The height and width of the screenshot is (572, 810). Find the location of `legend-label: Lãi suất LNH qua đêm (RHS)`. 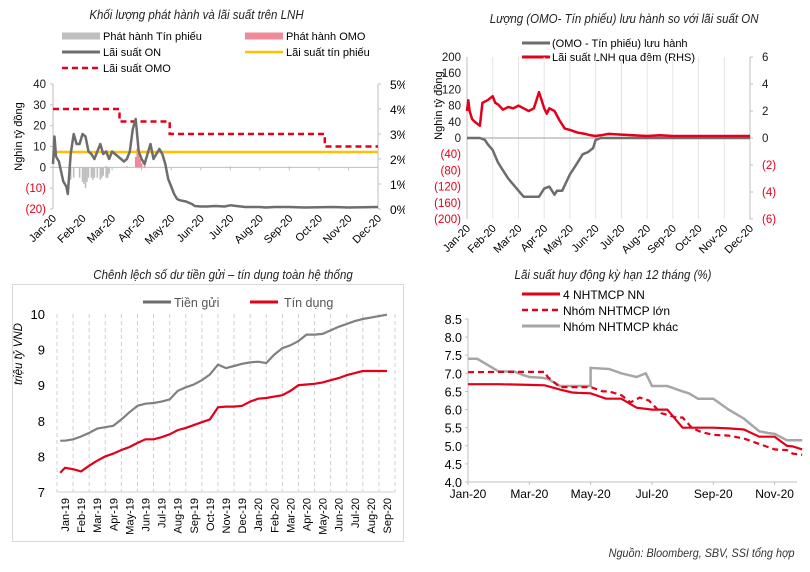

legend-label: Lãi suất LNH qua đêm (RHS) is located at coordinates (623, 58).